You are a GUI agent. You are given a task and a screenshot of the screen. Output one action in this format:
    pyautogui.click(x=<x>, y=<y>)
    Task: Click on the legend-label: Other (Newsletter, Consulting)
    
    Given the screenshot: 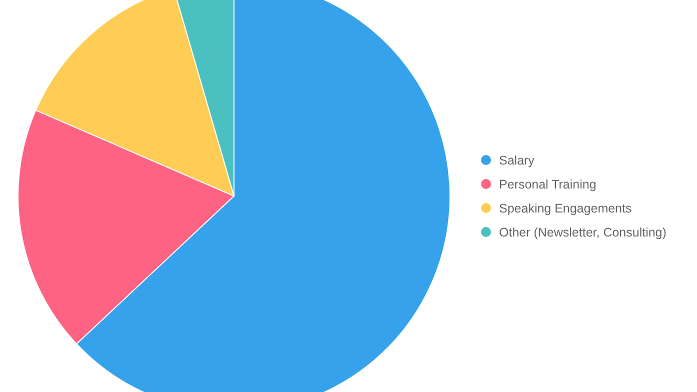 What is the action you would take?
    pyautogui.click(x=582, y=233)
    